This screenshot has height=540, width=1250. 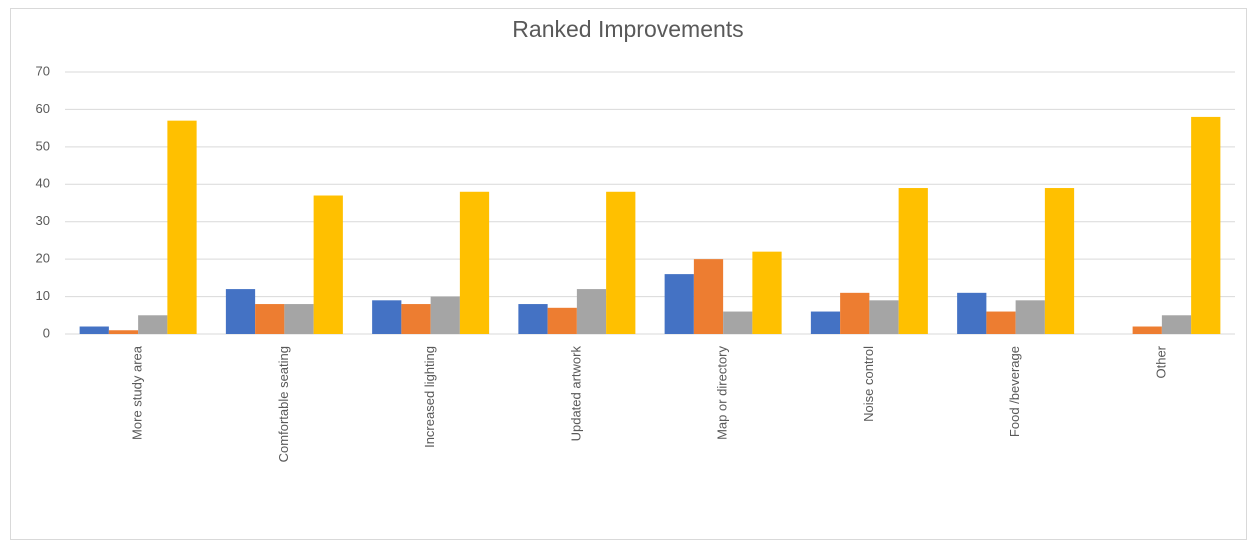 I want to click on x-tick-label: Other, so click(x=1160, y=361).